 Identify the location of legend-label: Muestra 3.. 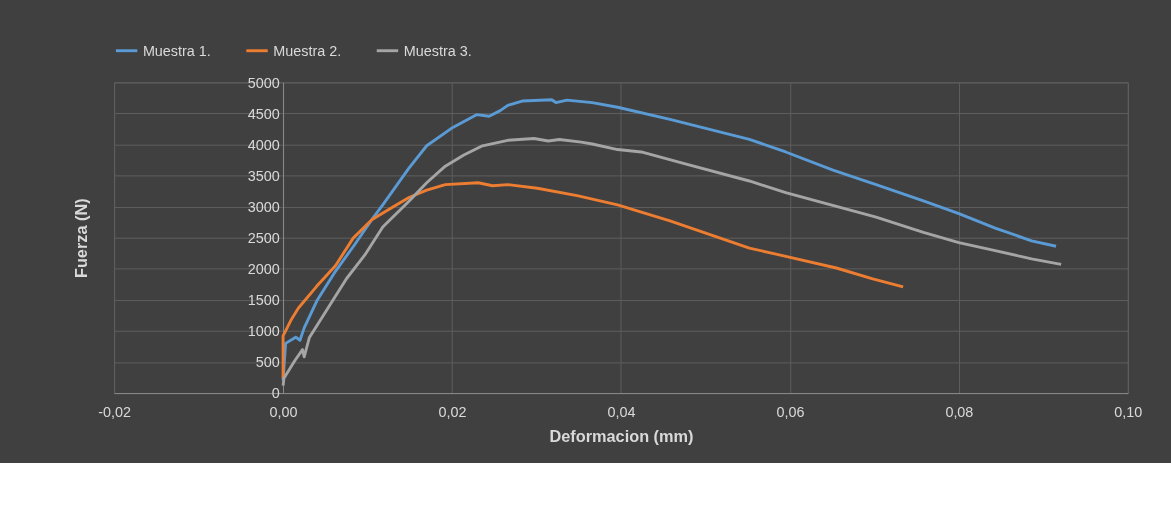
(437, 50).